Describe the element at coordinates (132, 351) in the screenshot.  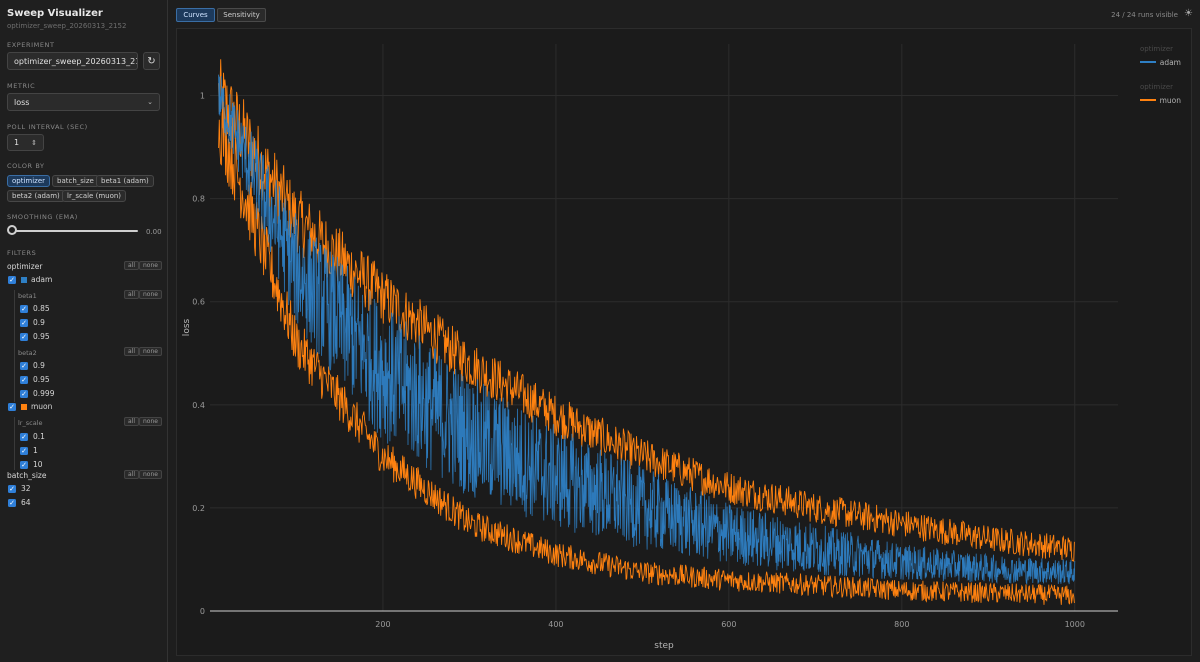
I see `filter-beta2-all: all` at that location.